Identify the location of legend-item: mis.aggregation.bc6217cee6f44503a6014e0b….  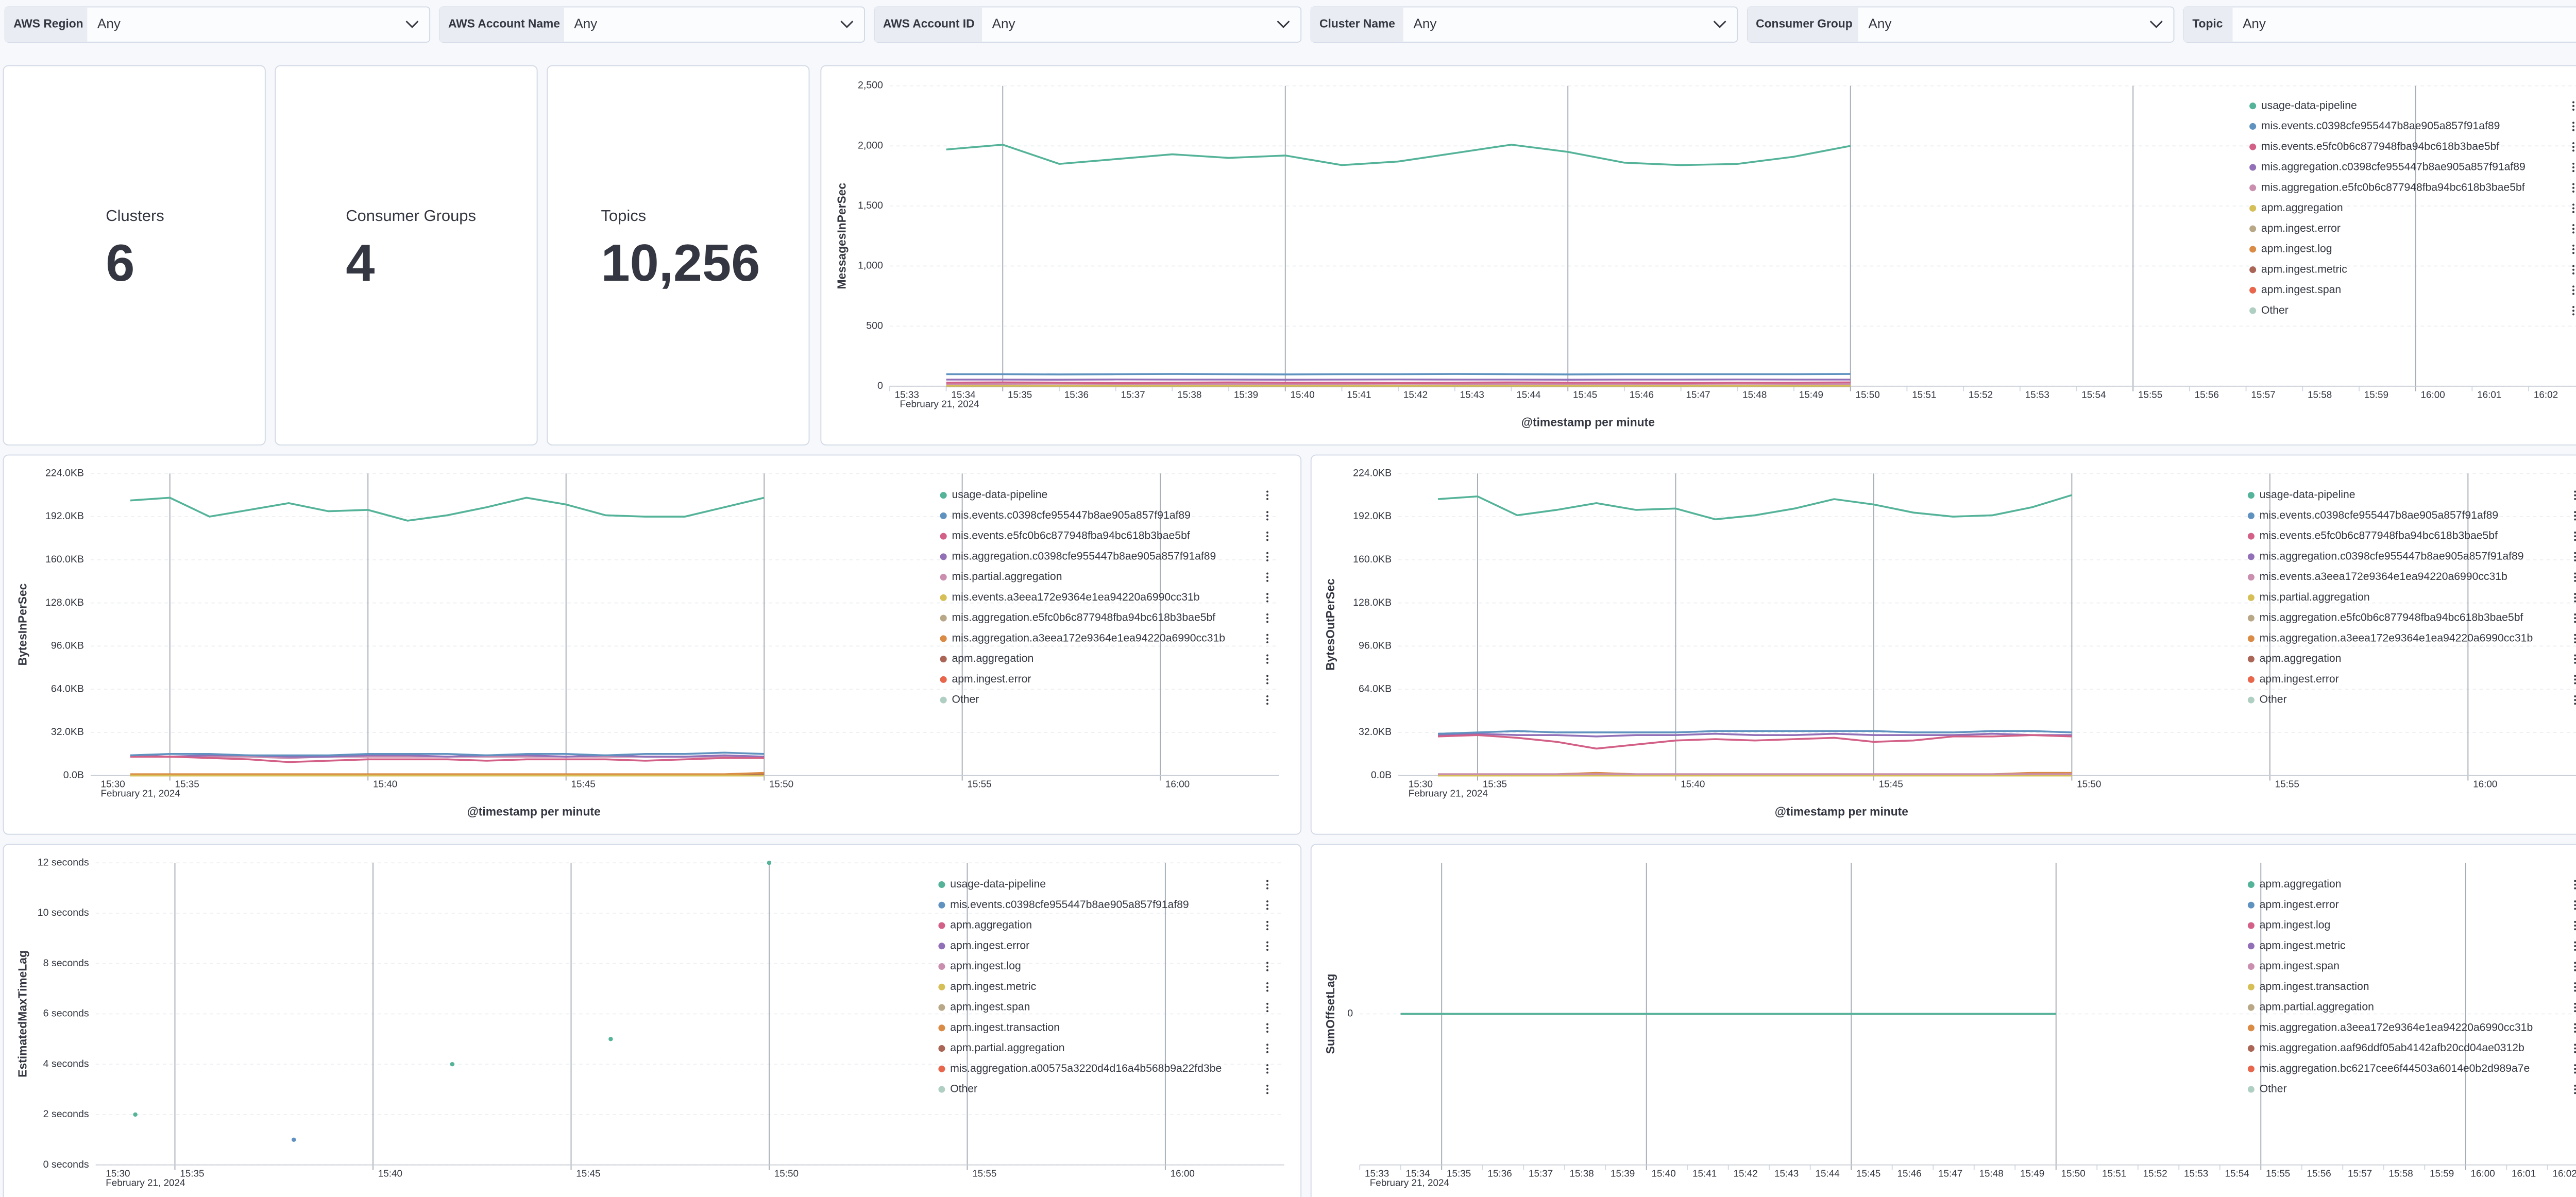
(2411, 1068).